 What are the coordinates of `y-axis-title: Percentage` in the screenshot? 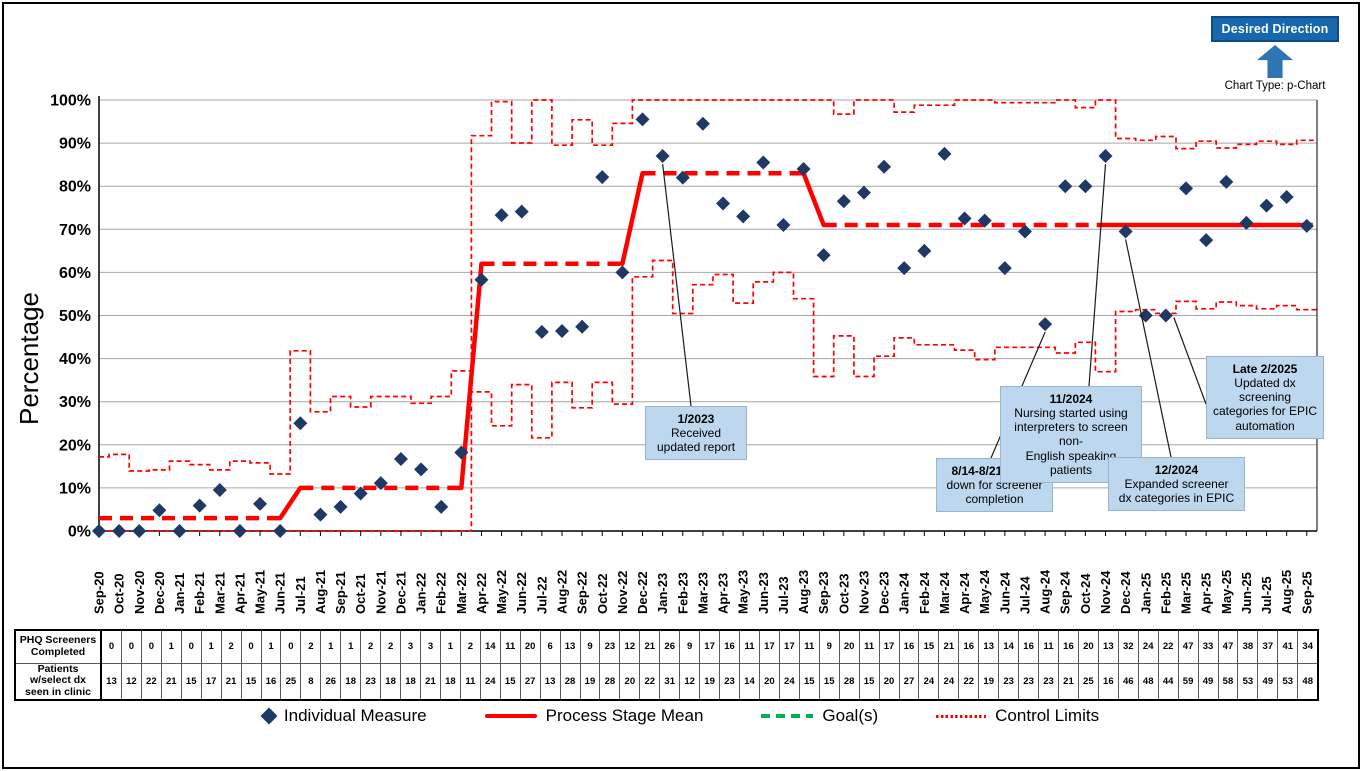 It's located at (29, 358).